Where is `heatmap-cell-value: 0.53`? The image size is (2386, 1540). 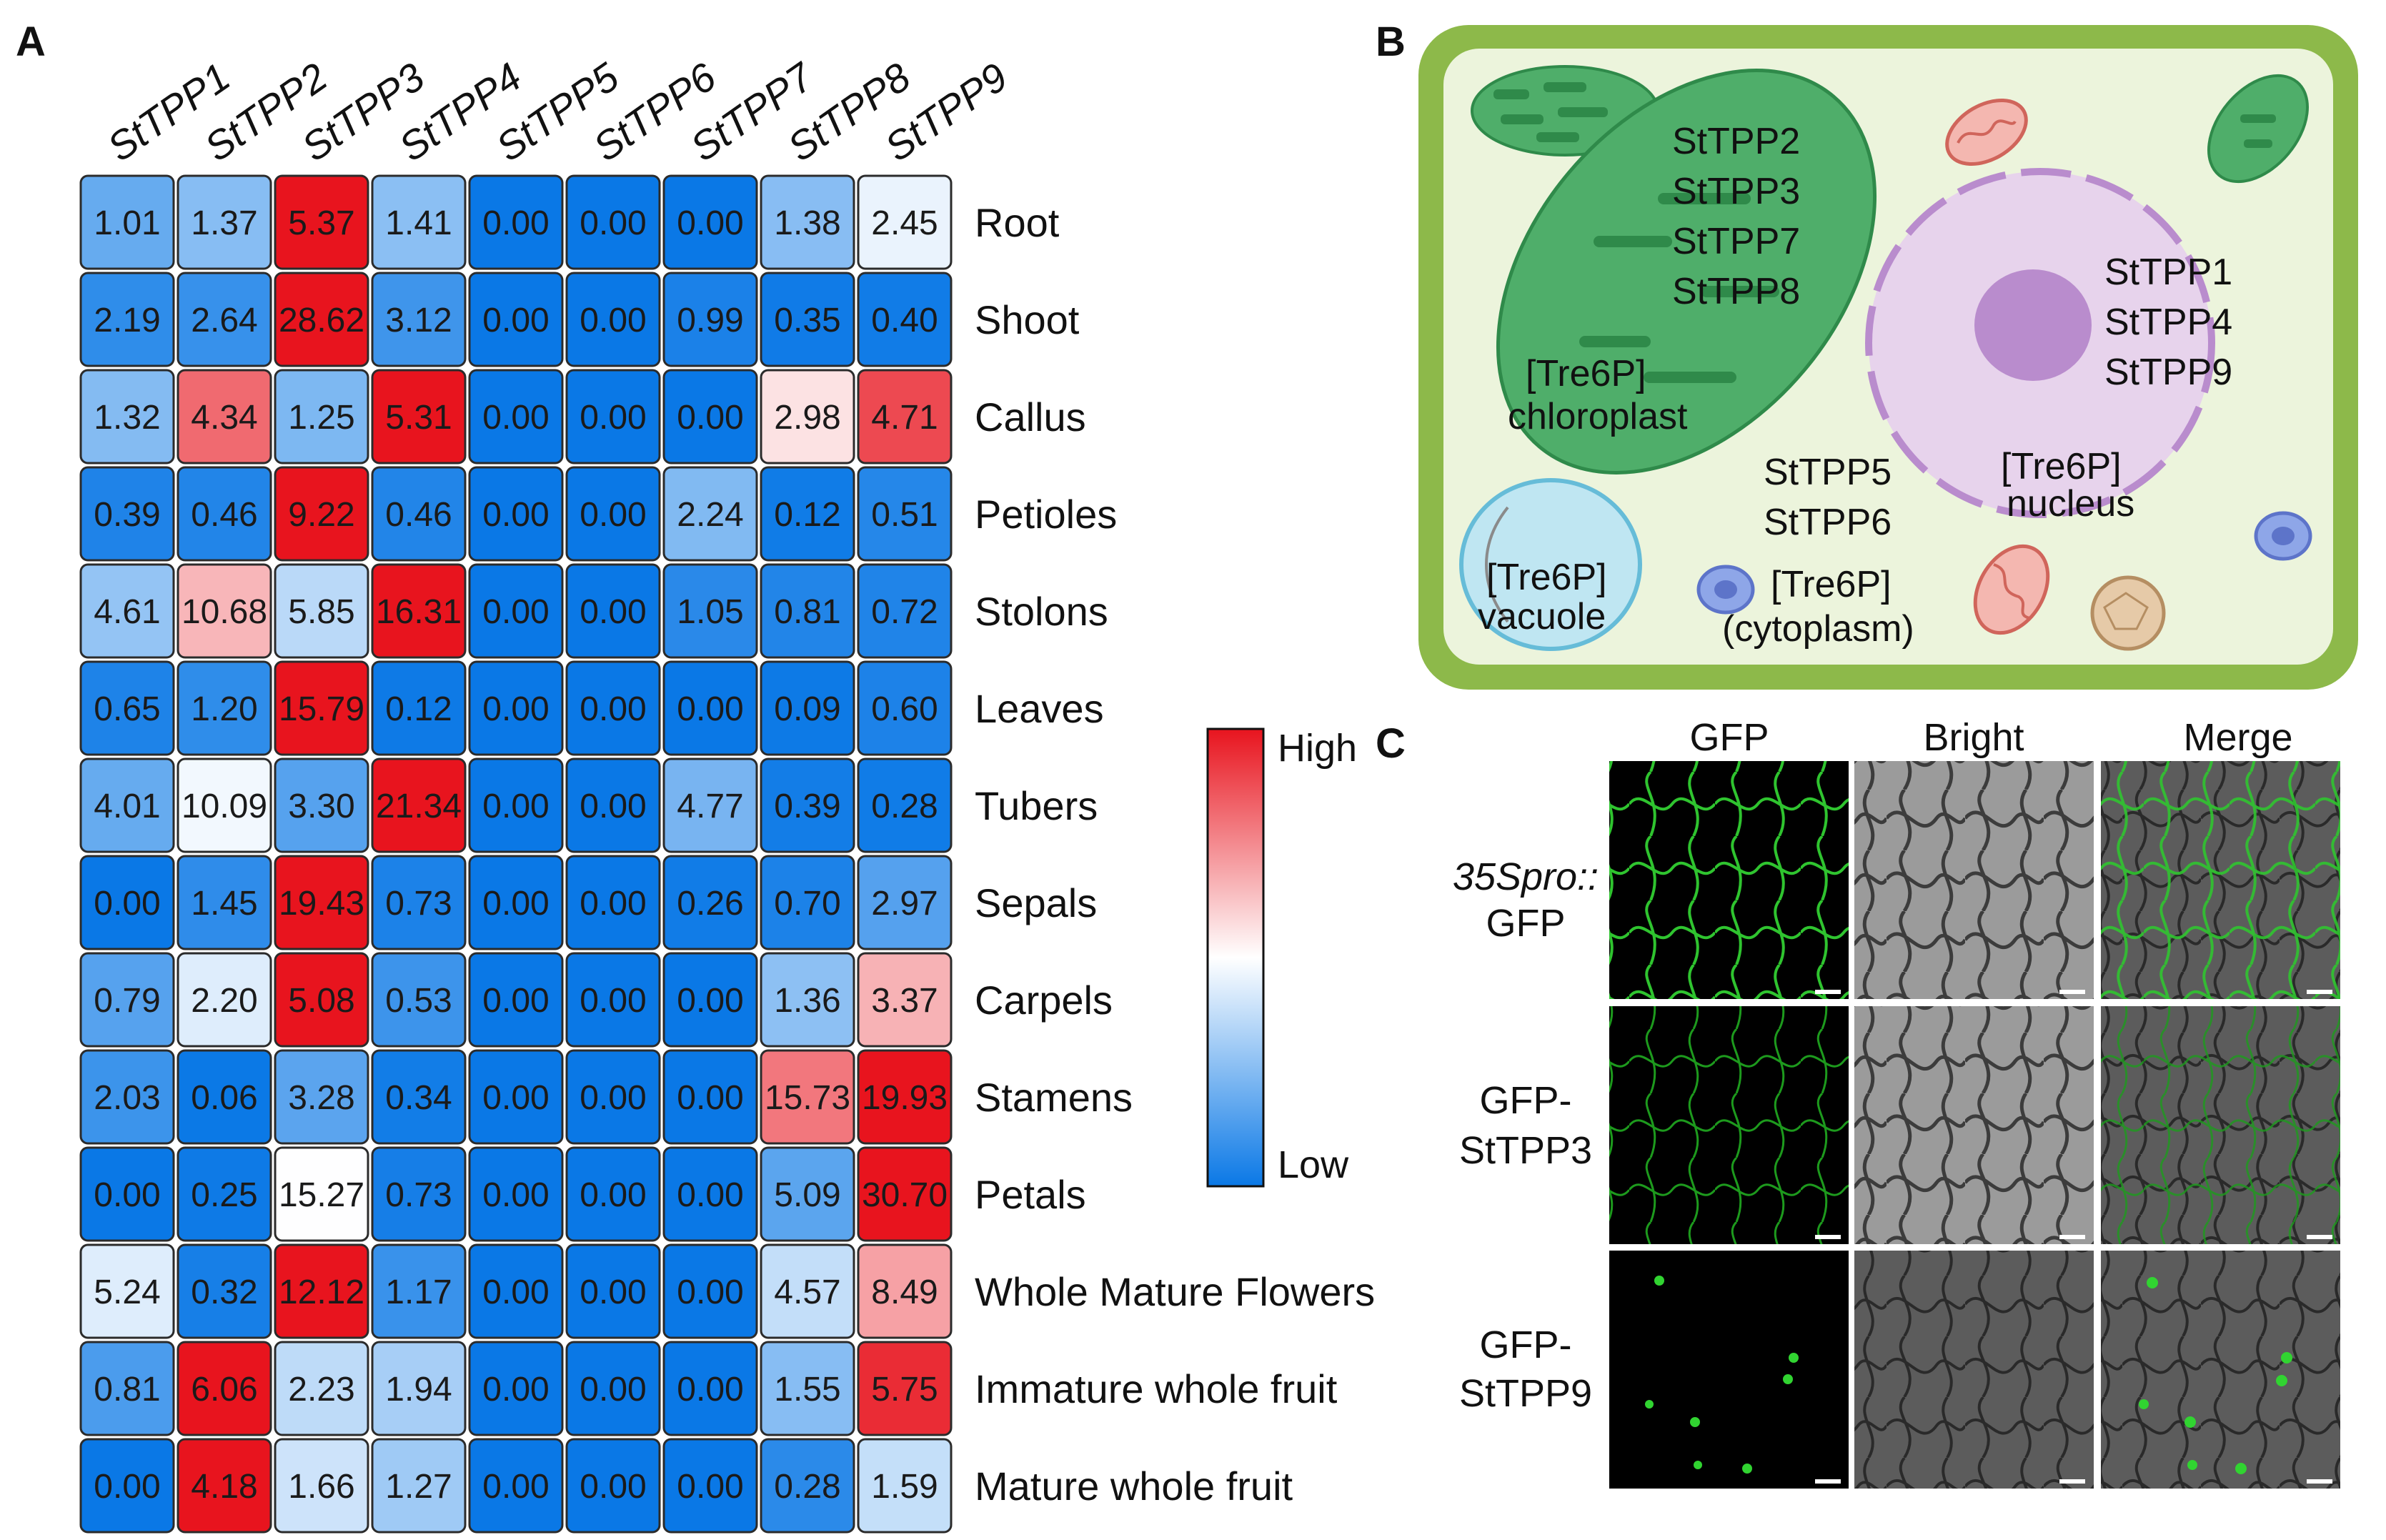 heatmap-cell-value: 0.53 is located at coordinates (418, 1001).